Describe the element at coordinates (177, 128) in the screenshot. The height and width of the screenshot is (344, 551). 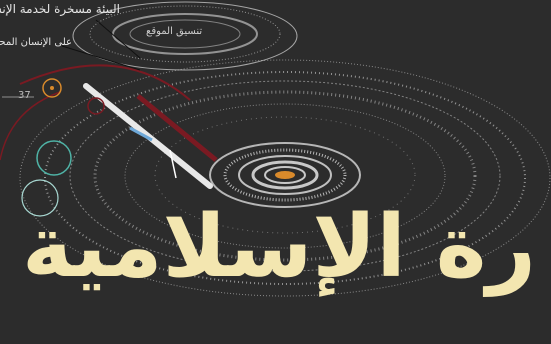
I see `red-bar` at that location.